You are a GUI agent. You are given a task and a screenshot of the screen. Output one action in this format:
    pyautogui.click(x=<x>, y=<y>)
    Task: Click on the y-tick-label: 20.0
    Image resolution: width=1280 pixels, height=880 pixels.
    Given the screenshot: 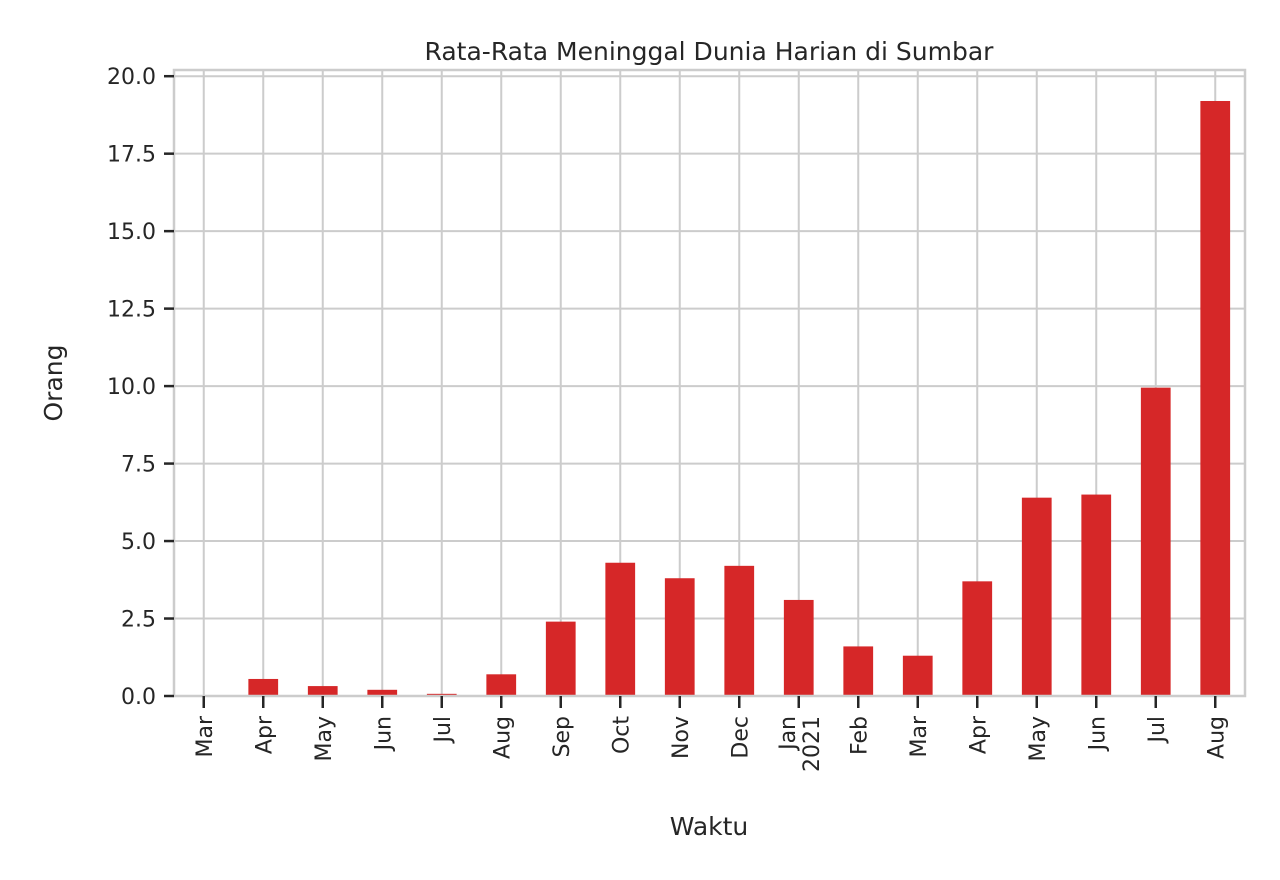 What is the action you would take?
    pyautogui.click(x=131, y=77)
    